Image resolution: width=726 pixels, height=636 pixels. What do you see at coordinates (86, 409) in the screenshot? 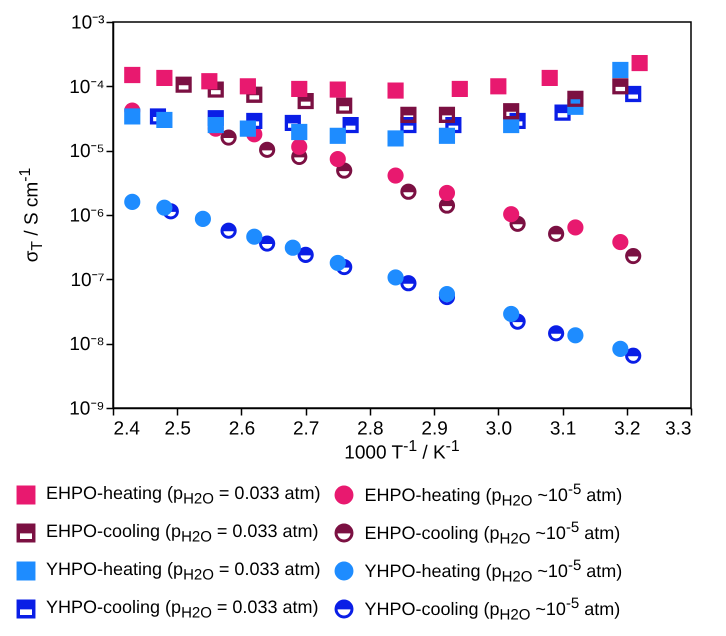
I see `y-tick-label: 10⁻⁹` at bounding box center [86, 409].